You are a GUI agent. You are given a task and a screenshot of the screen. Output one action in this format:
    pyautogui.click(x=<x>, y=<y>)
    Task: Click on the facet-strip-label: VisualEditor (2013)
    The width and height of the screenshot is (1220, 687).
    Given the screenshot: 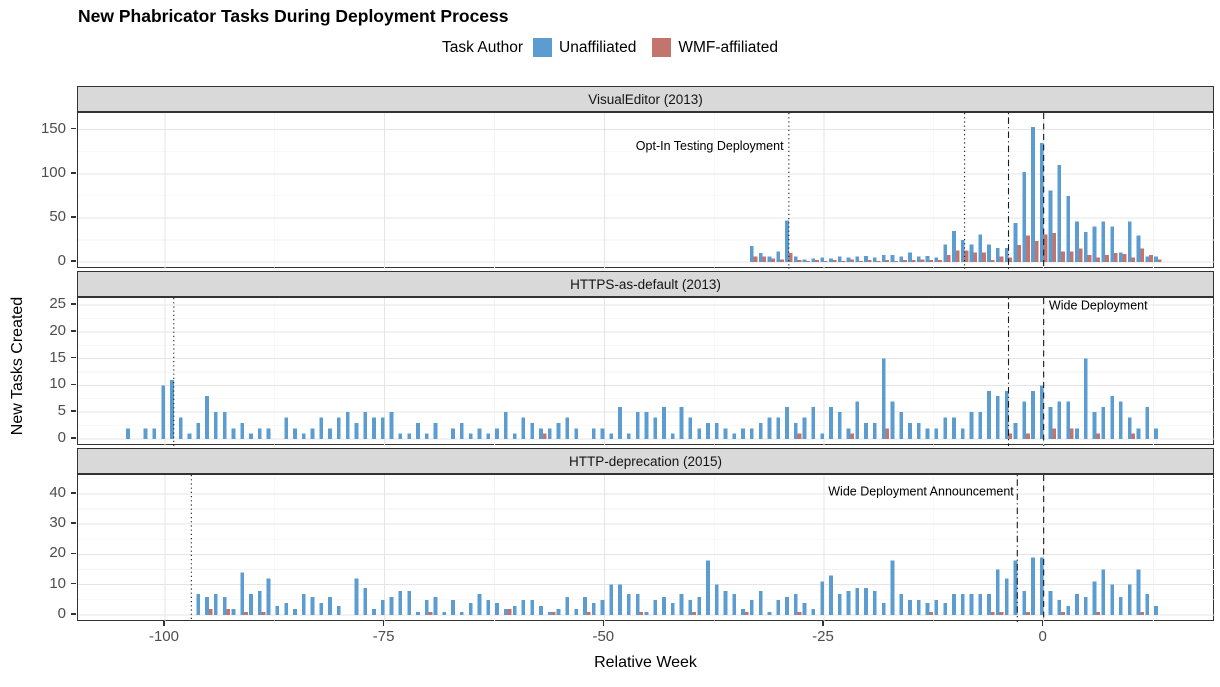 What is the action you would take?
    pyautogui.click(x=645, y=99)
    